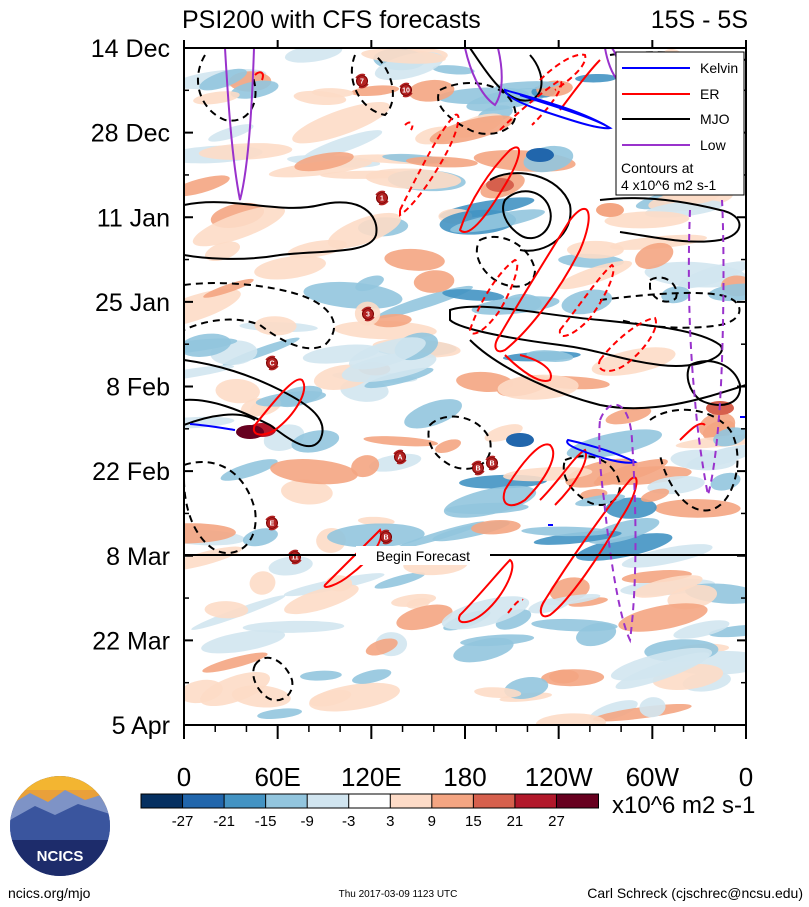 The height and width of the screenshot is (907, 809). I want to click on x-tick-label: 60E, so click(278, 777).